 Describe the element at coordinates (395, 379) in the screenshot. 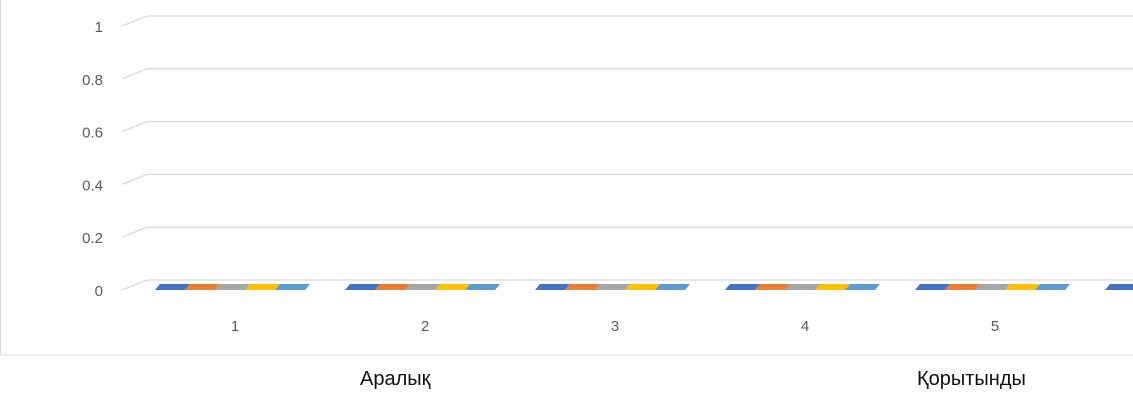

I see `caption-left: Аралық` at that location.